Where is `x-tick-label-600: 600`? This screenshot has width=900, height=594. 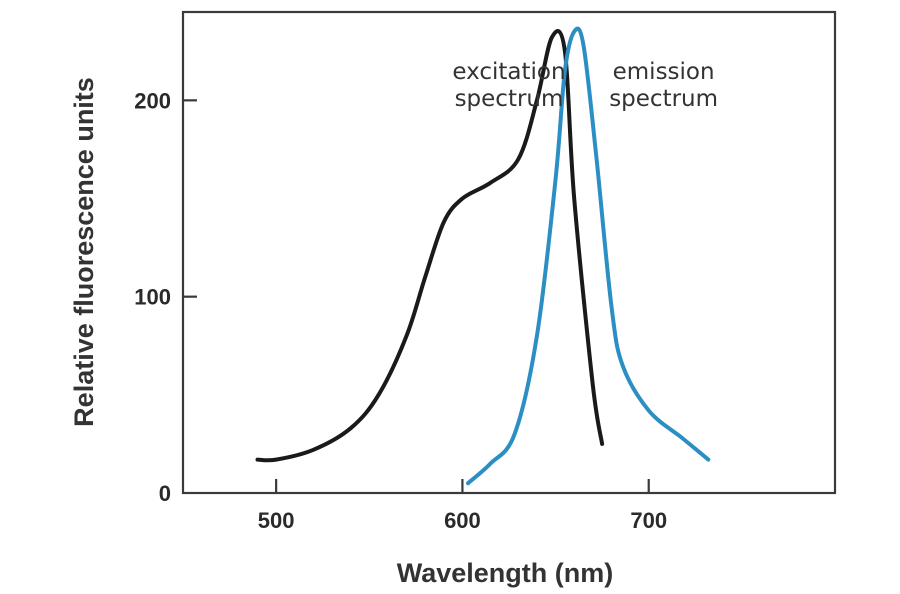 x-tick-label-600: 600 is located at coordinates (462, 520).